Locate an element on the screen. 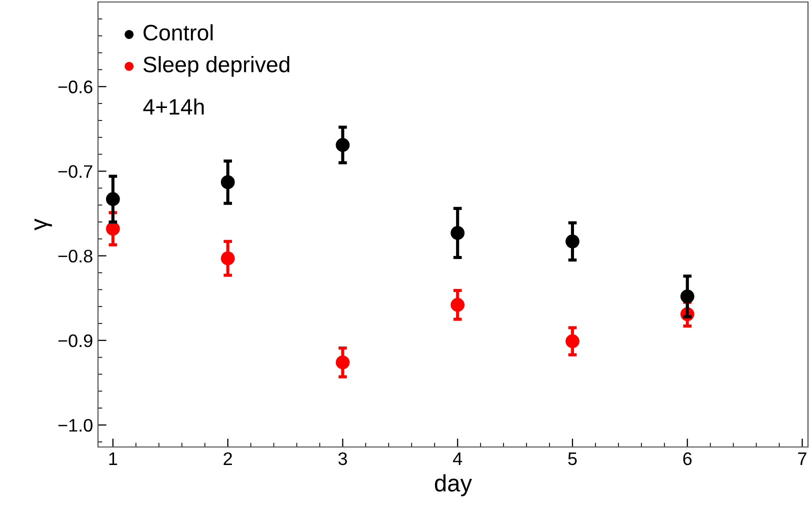 The image size is (811, 527). x-tick-label: 6 is located at coordinates (687, 459).